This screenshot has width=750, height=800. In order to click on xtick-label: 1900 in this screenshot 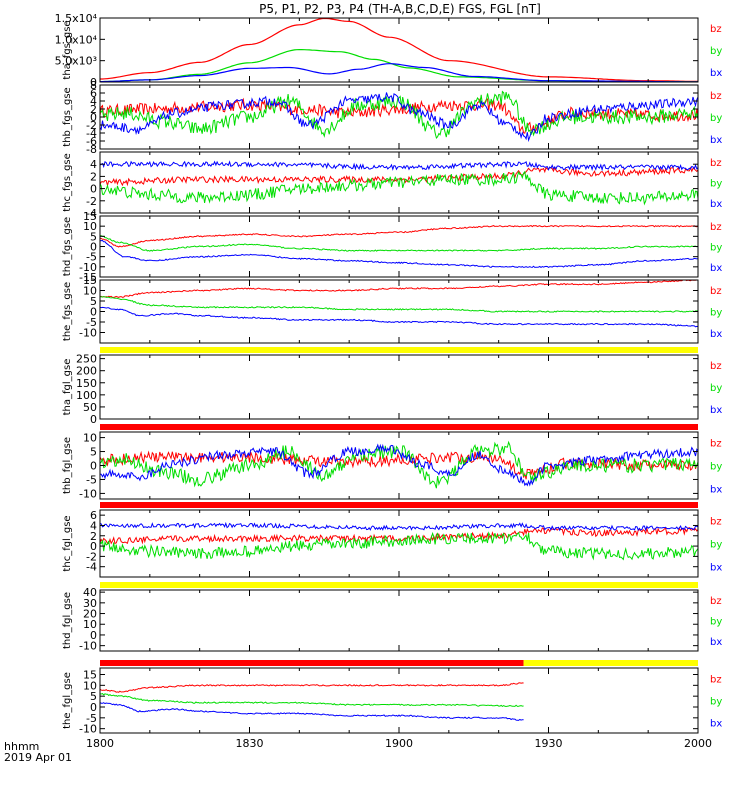, I will do `click(399, 743)`.